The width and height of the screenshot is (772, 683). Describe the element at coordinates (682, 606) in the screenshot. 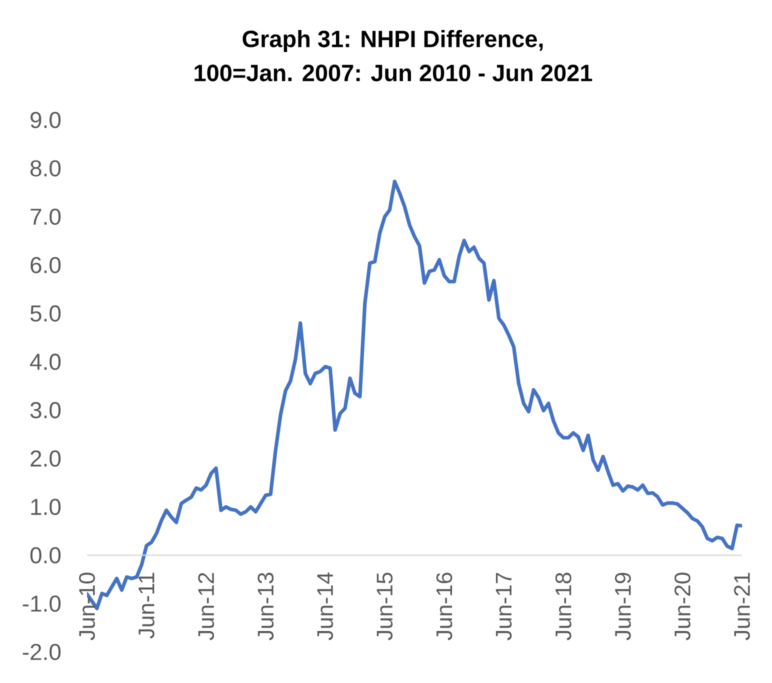

I see `x-tick-label: Jun-20` at that location.